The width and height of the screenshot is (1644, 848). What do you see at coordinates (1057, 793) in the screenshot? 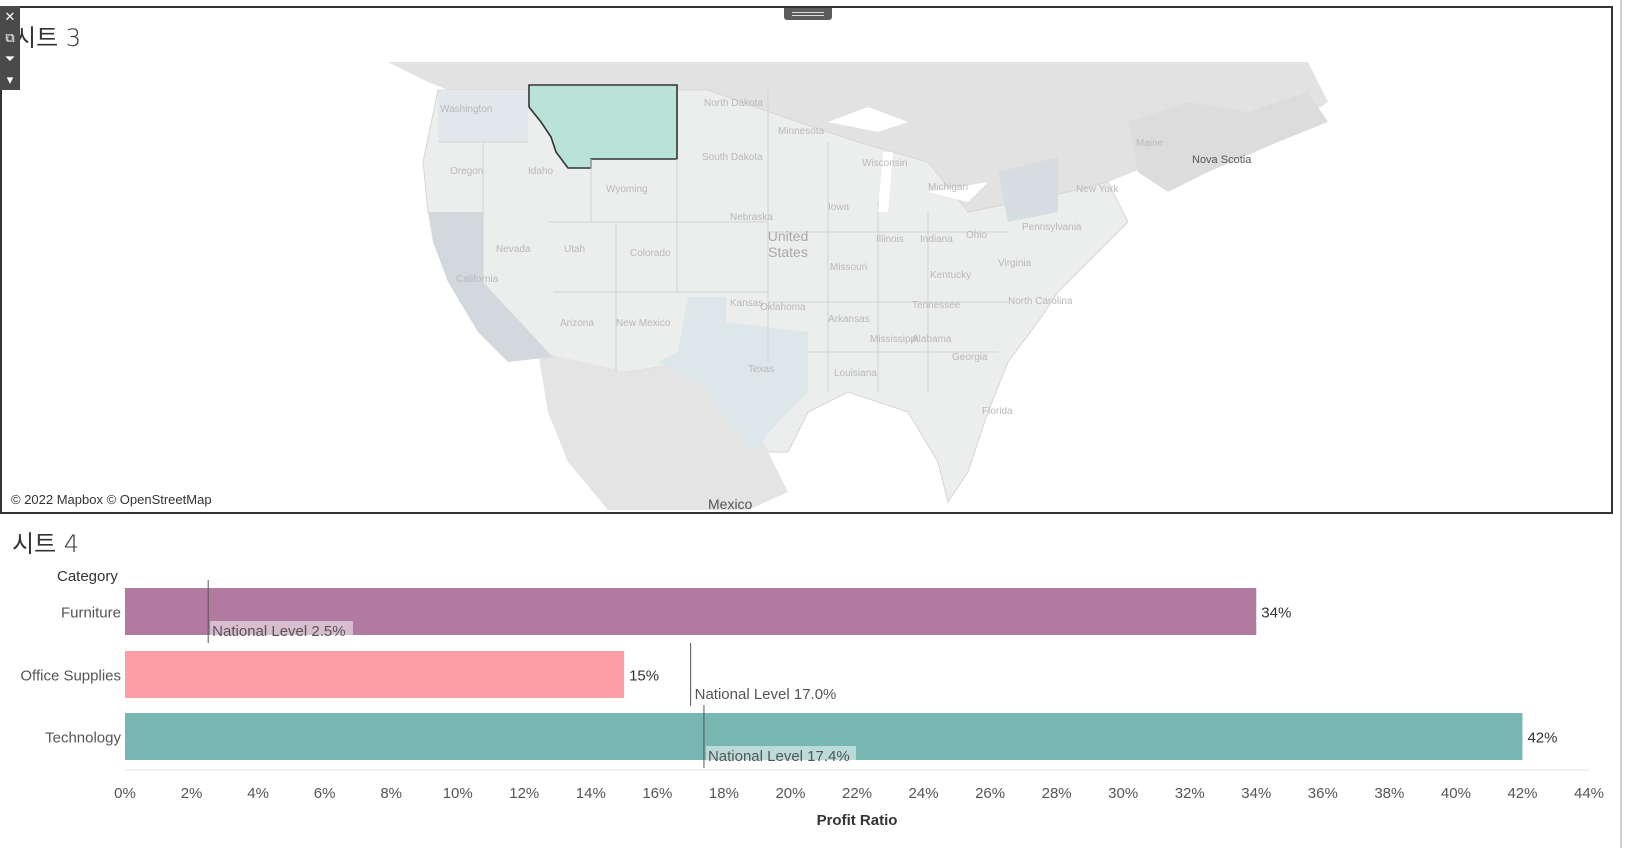
I see `x-tick-label: 28%` at bounding box center [1057, 793].